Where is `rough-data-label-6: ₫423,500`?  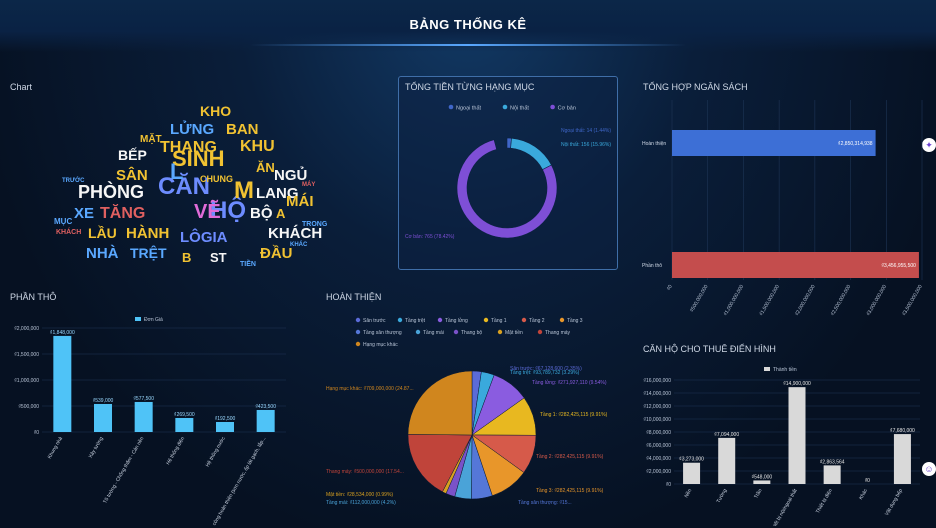
rough-data-label-6: ₫423,500 is located at coordinates (265, 407).